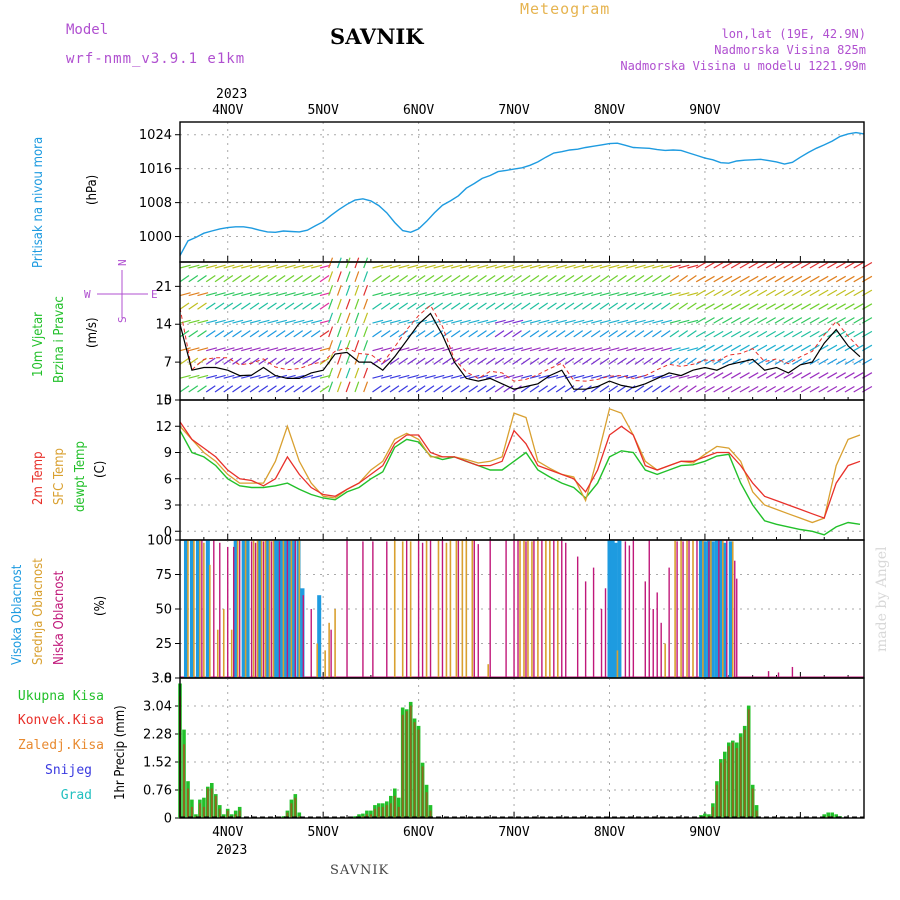 The image size is (900, 900). Describe the element at coordinates (520, 351) in the screenshot. I see `wind-speed-line` at that location.